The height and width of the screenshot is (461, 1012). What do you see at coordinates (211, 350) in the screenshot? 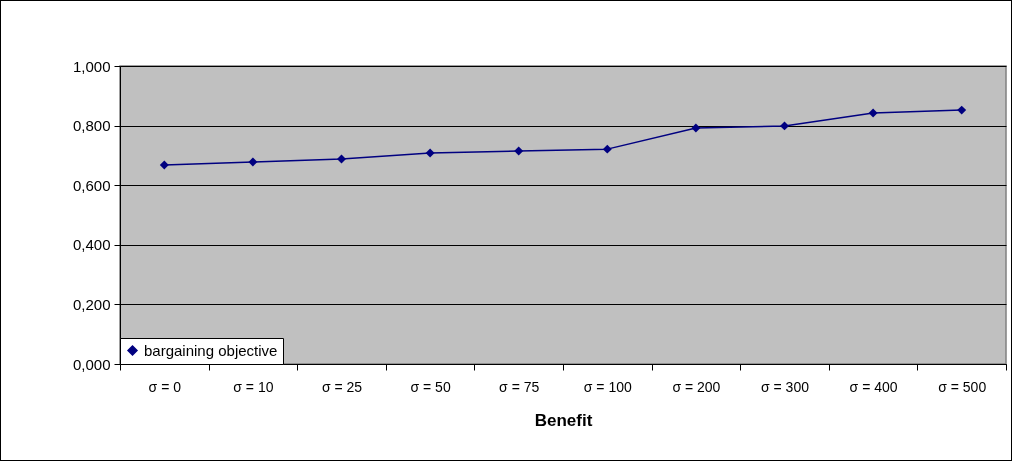
I see `legend-label: bargaining objective` at bounding box center [211, 350].